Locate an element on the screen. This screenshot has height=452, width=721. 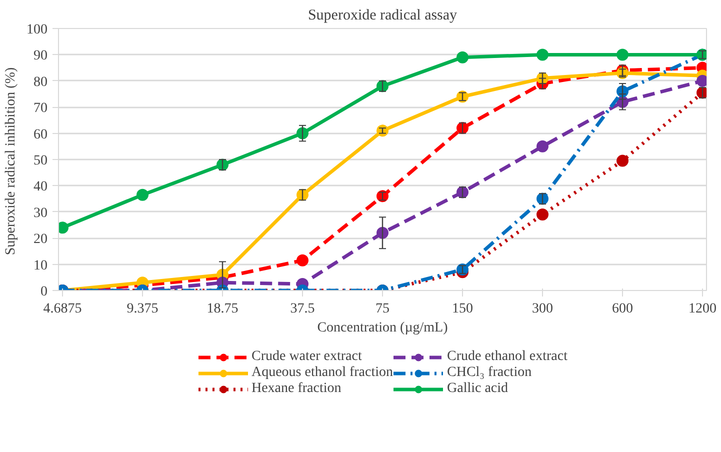
y-axis-title: Superoxide radical inhibition (%) is located at coordinates (11, 161).